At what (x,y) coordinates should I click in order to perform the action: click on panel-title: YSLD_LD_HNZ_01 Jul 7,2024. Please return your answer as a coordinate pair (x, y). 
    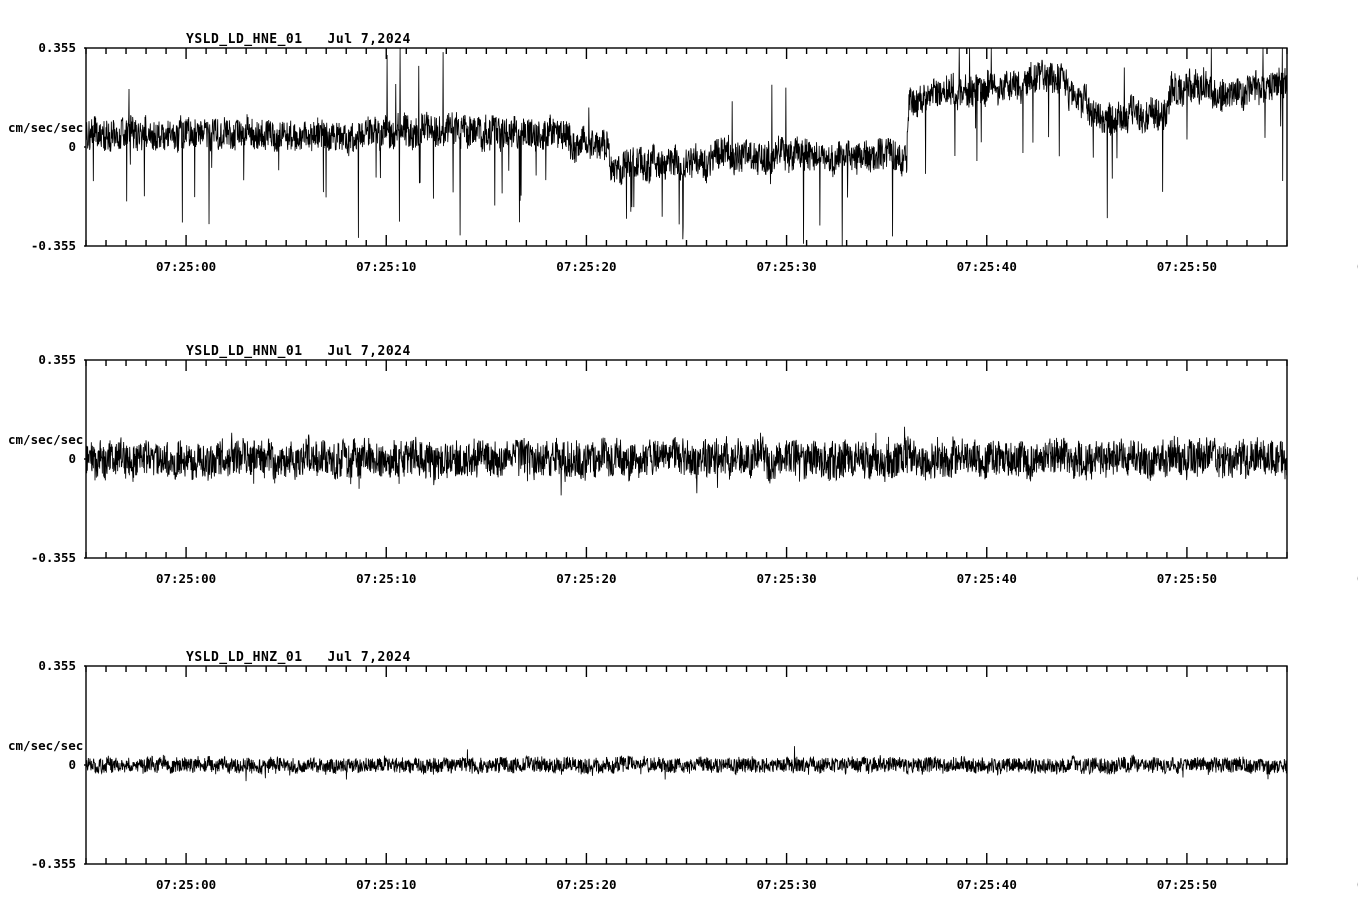
    Looking at the image, I should click on (298, 657).